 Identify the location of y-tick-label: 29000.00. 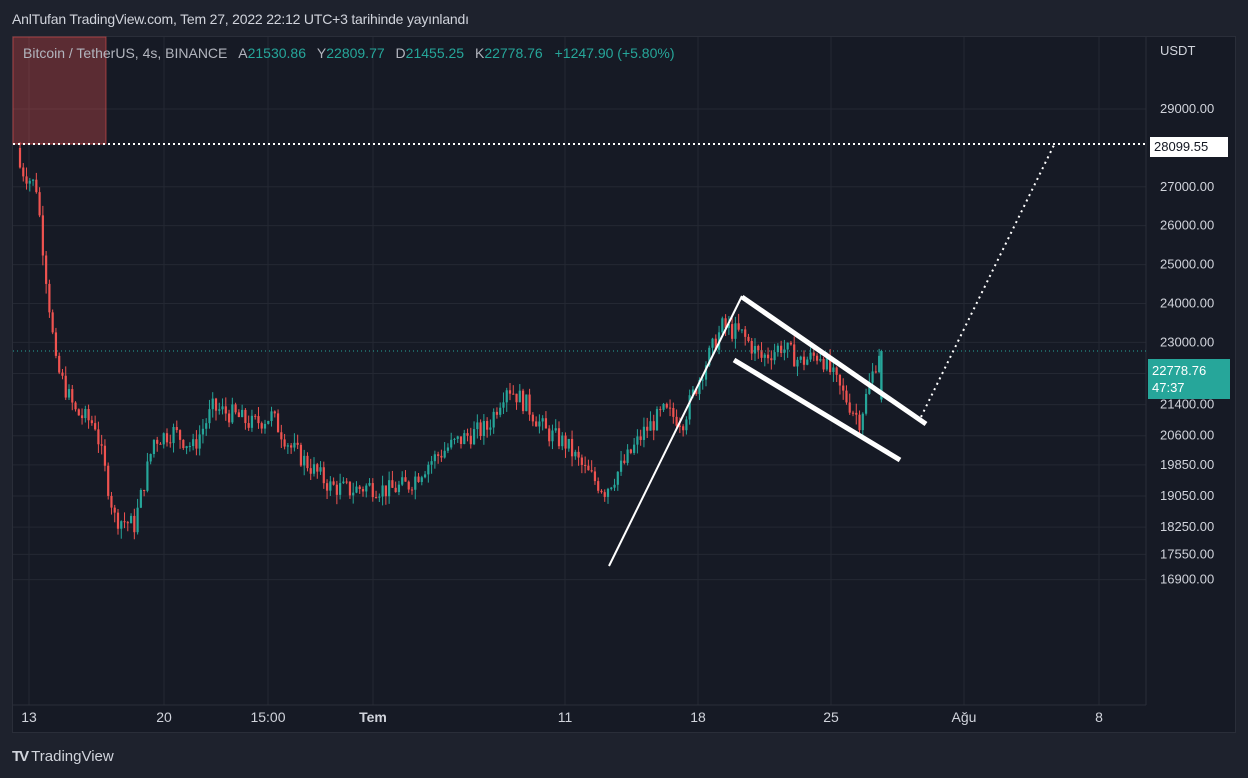
(1187, 108).